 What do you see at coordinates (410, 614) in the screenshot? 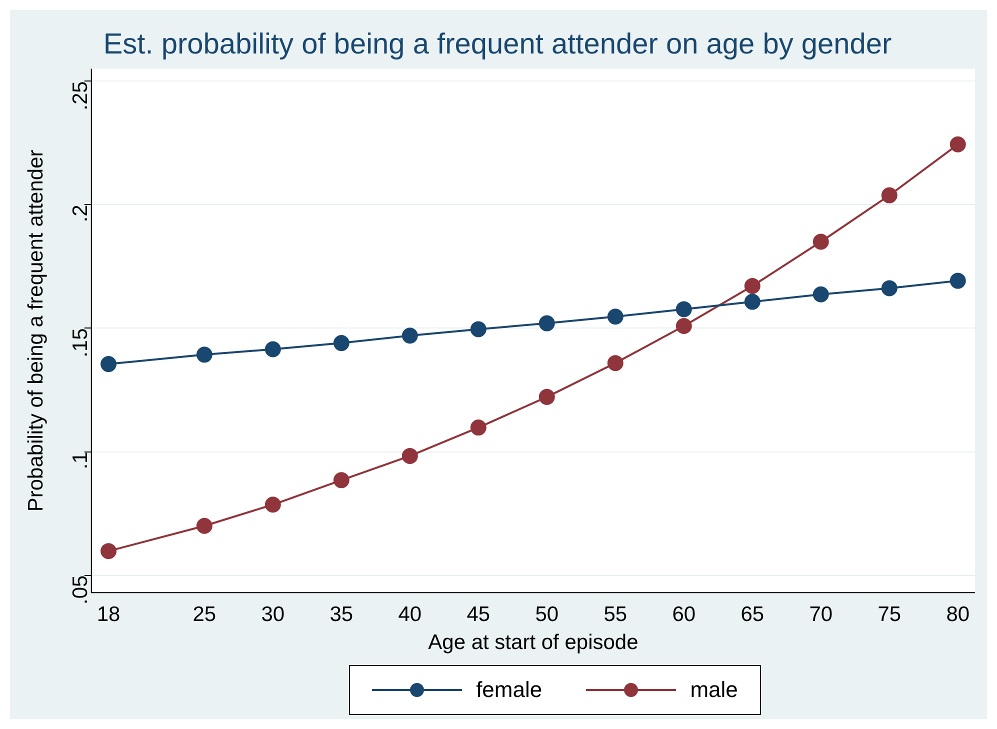
I see `x-tick-label: 40` at bounding box center [410, 614].